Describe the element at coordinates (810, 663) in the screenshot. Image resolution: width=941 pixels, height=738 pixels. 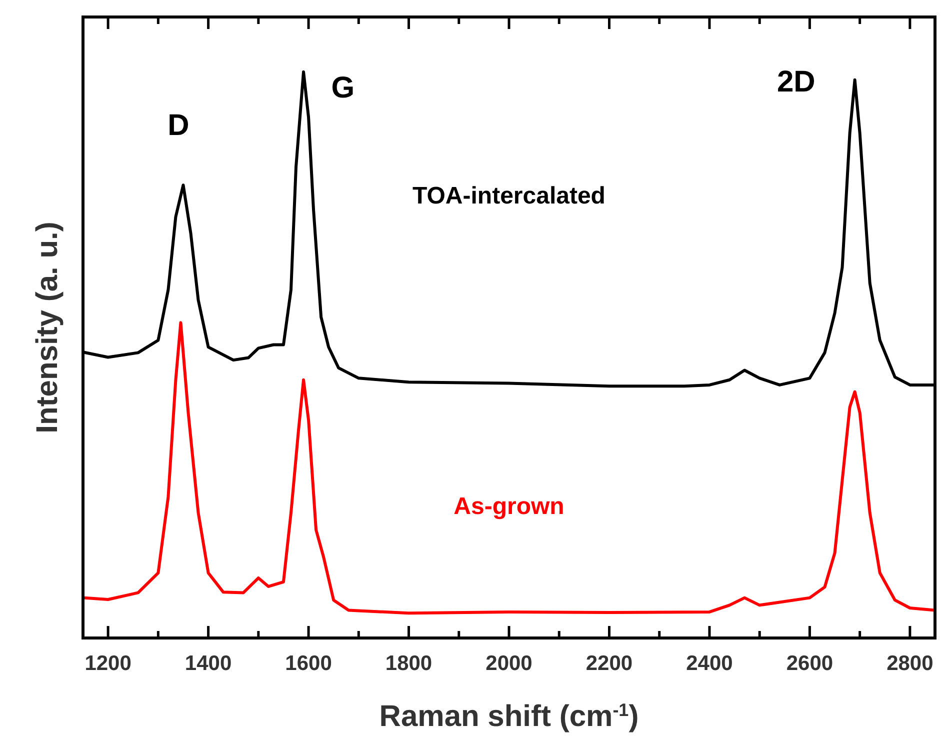
I see `x-tick-label: 2600` at that location.